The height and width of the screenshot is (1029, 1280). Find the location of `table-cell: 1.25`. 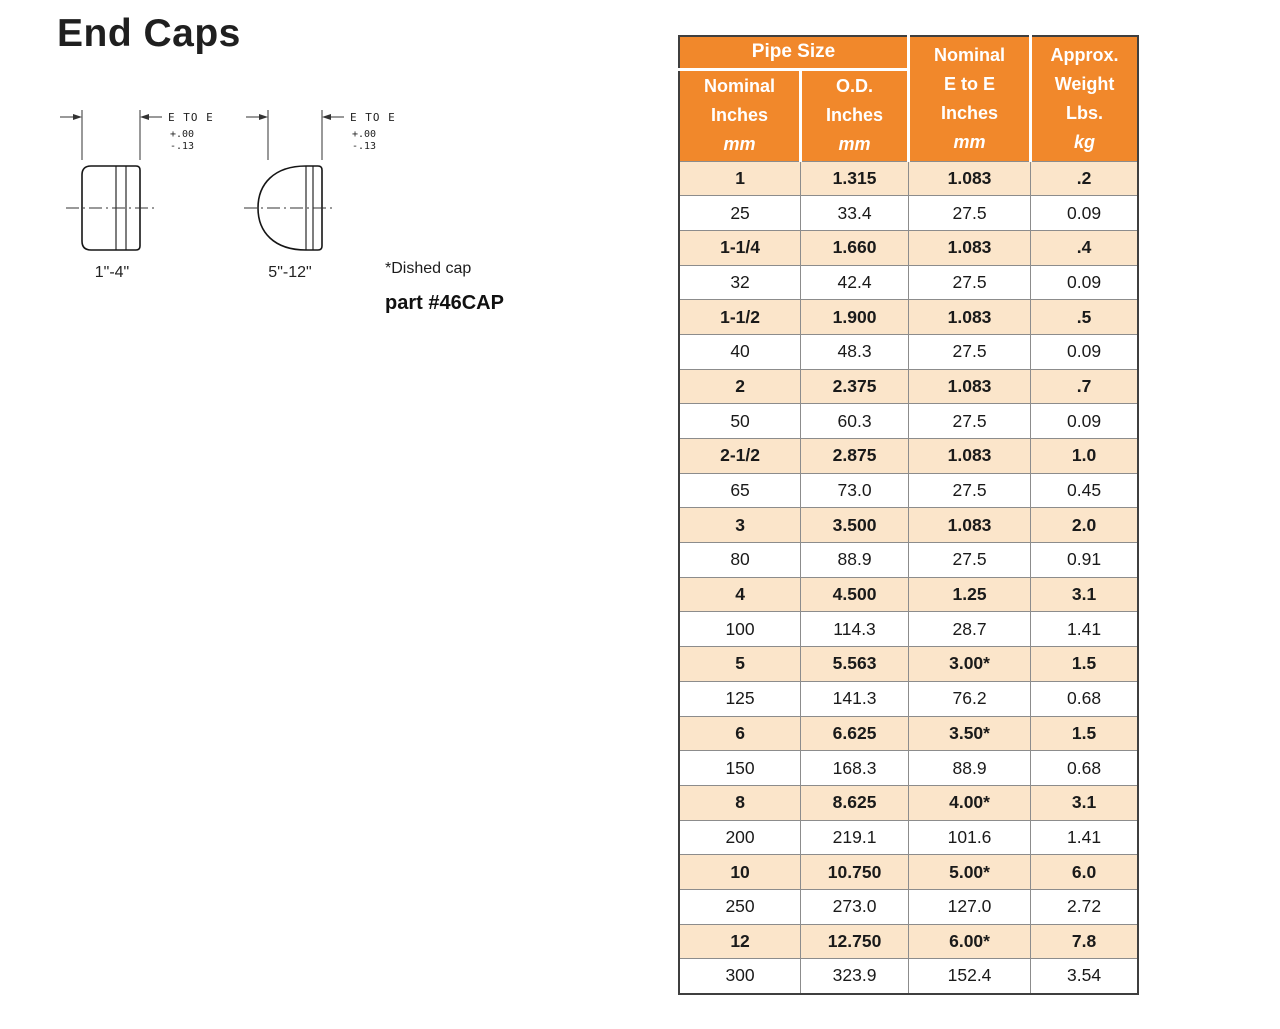

table-cell: 1.25 is located at coordinates (969, 594).